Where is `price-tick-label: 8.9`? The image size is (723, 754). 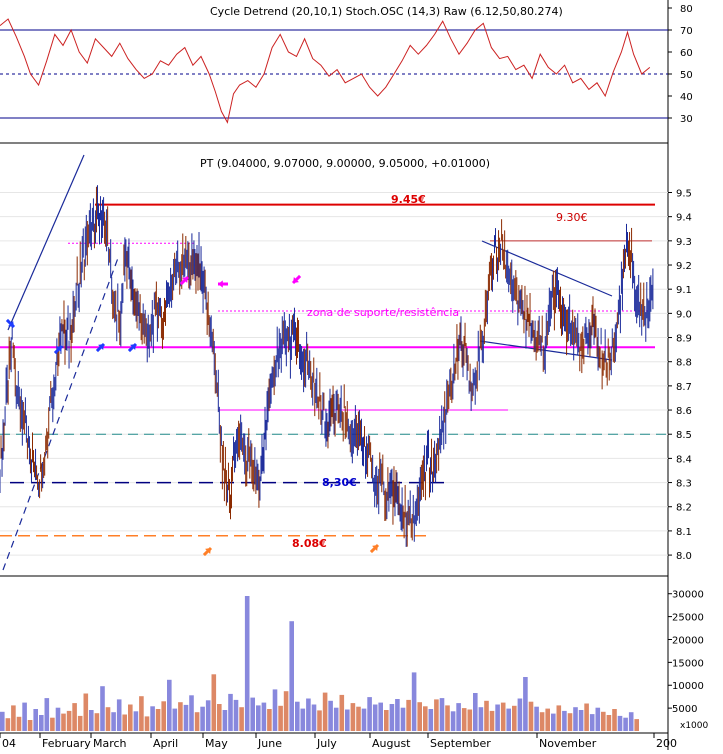 price-tick-label: 8.9 is located at coordinates (684, 339).